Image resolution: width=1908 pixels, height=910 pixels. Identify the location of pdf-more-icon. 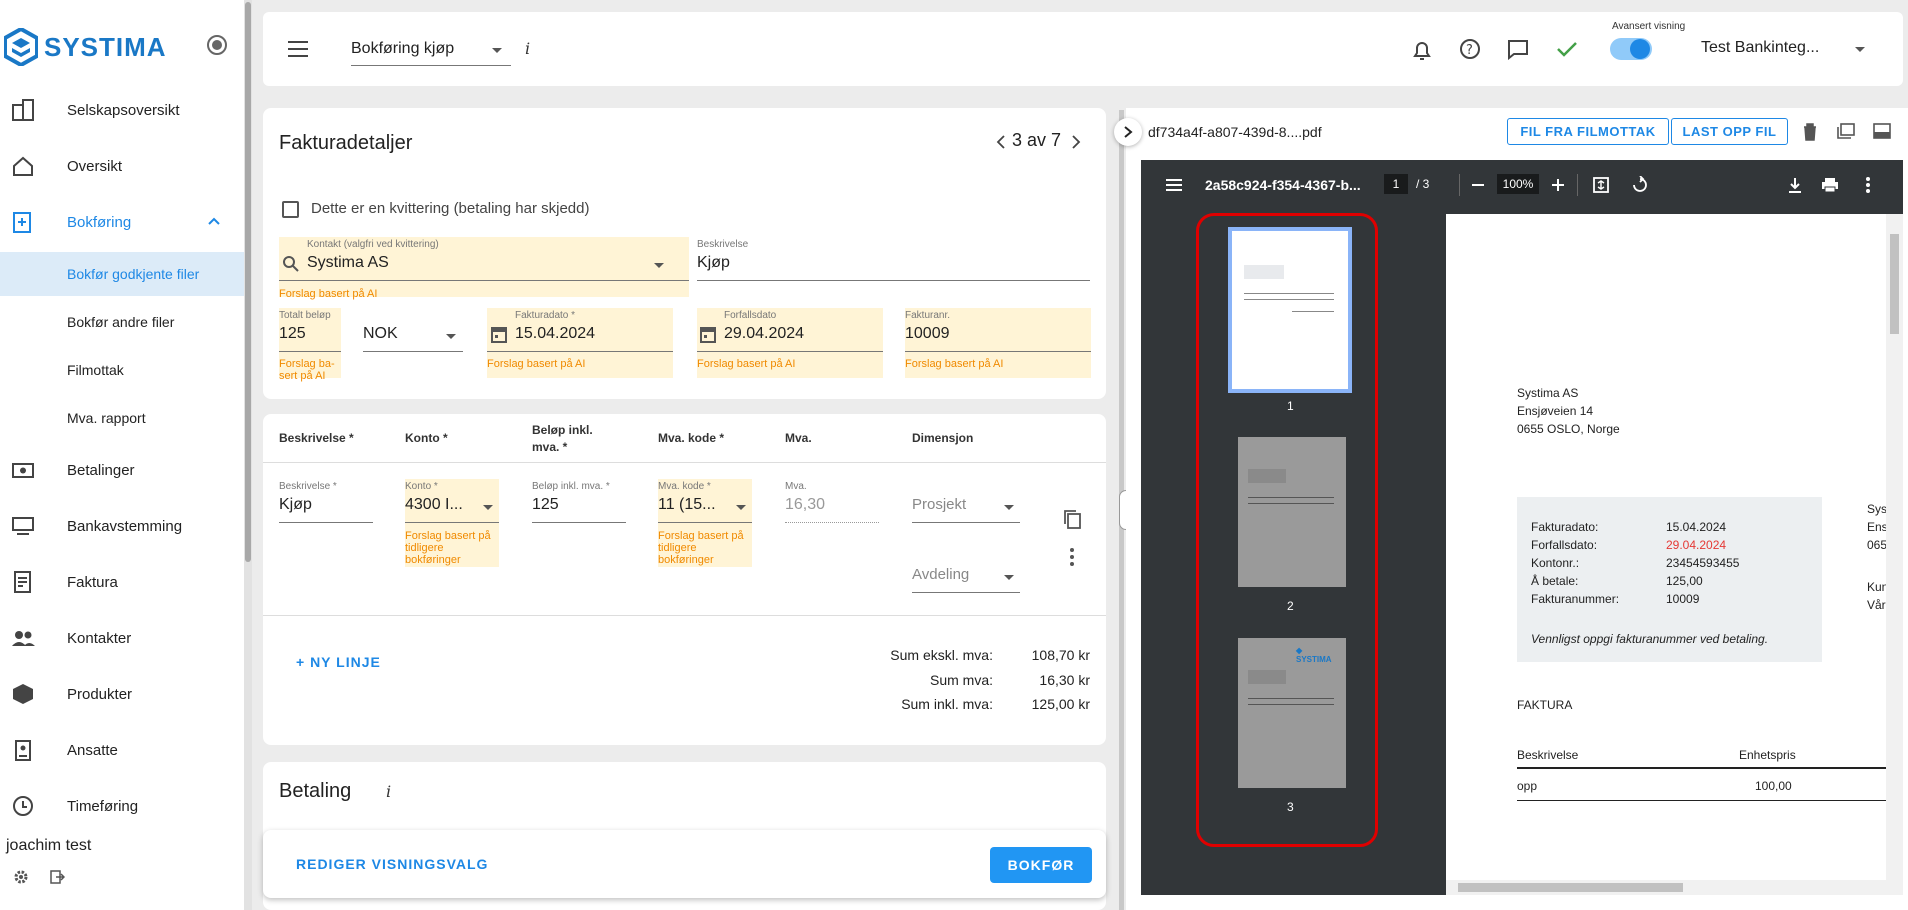
(1868, 185).